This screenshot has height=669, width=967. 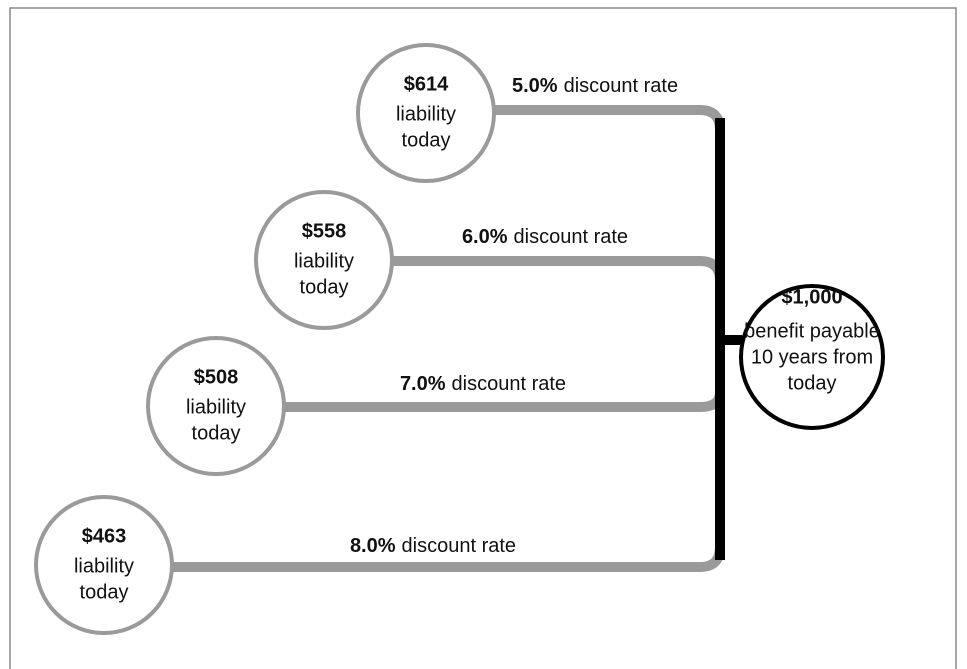 I want to click on rate-label: 7.0% discount rate, so click(x=483, y=384).